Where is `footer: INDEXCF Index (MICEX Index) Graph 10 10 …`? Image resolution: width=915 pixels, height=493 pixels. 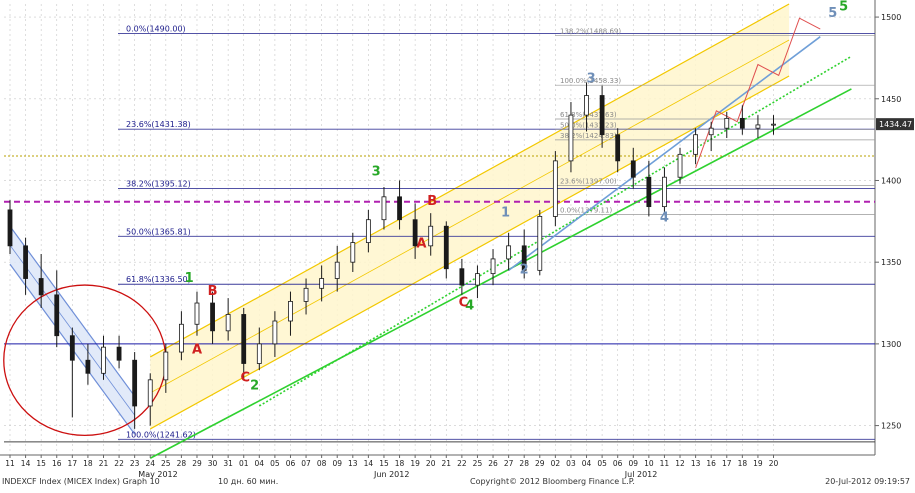 footer: INDEXCF Index (MICEX Index) Graph 10 10 … is located at coordinates (456, 481).